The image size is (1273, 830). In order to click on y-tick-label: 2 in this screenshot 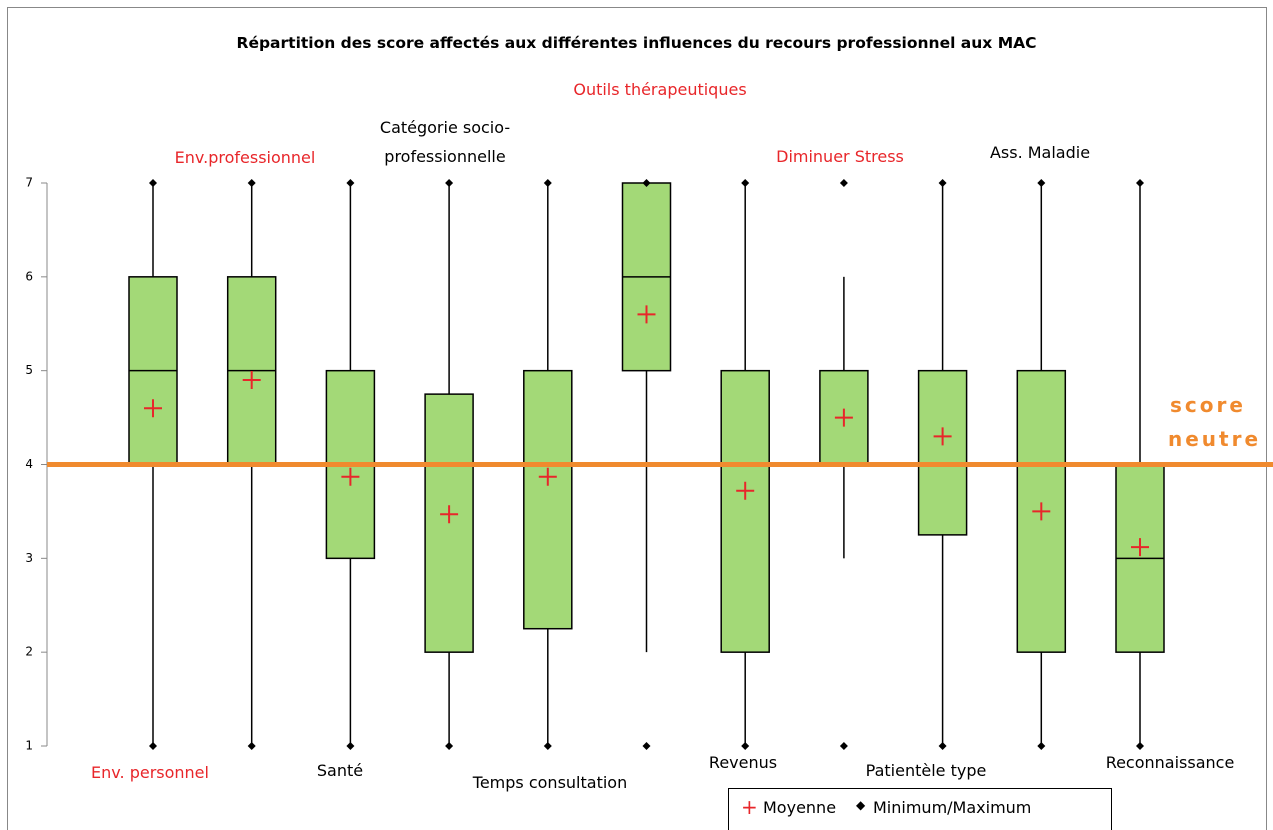, I will do `click(29, 652)`.